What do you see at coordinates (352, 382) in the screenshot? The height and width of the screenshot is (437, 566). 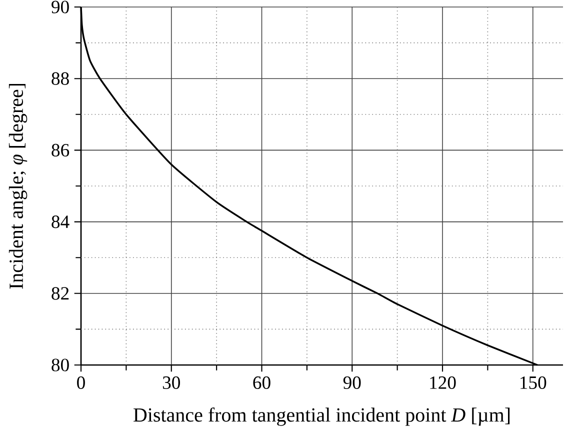 I see `x-tick-label: 90` at bounding box center [352, 382].